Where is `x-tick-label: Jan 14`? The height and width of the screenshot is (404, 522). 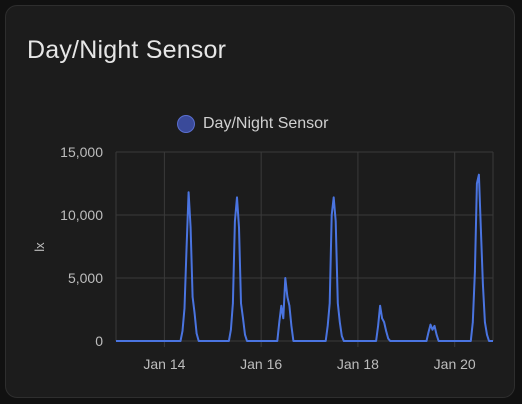 x-tick-label: Jan 14 is located at coordinates (164, 364).